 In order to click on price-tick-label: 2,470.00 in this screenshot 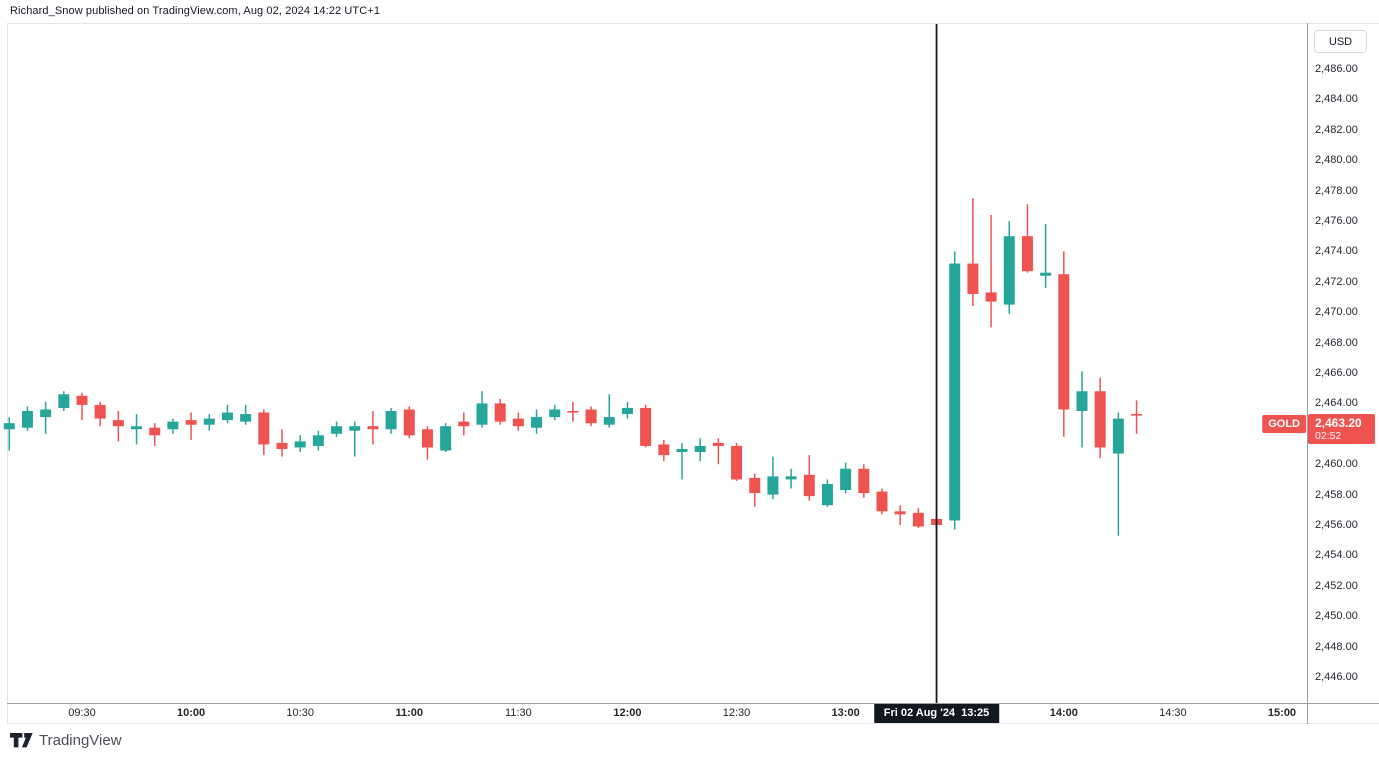, I will do `click(1336, 312)`.